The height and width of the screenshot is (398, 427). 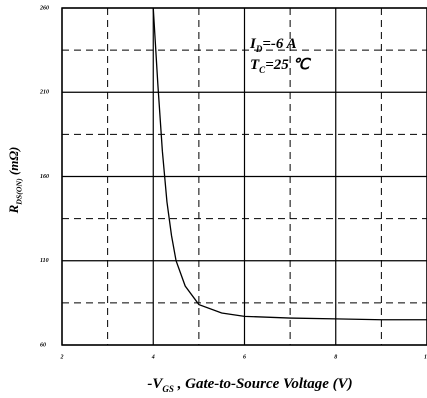 I want to click on y-axis-label-text: (mΩ), so click(x=13, y=163).